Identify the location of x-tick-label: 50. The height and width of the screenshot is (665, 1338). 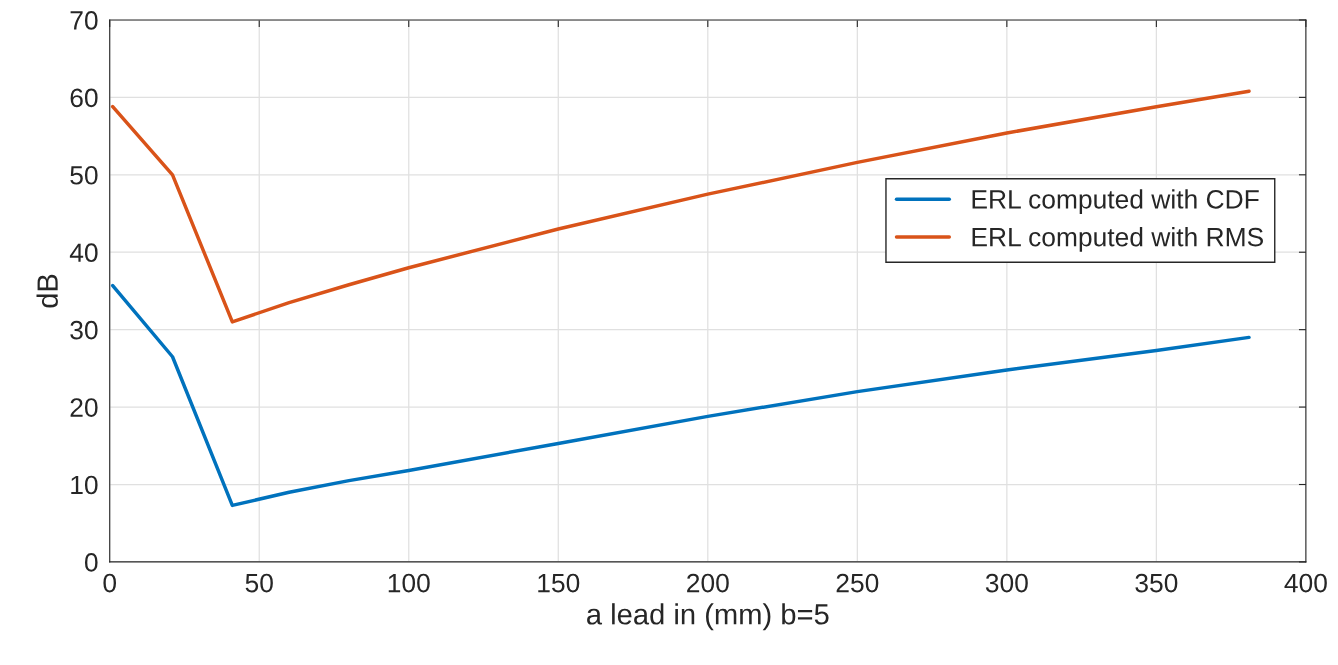
(259, 583).